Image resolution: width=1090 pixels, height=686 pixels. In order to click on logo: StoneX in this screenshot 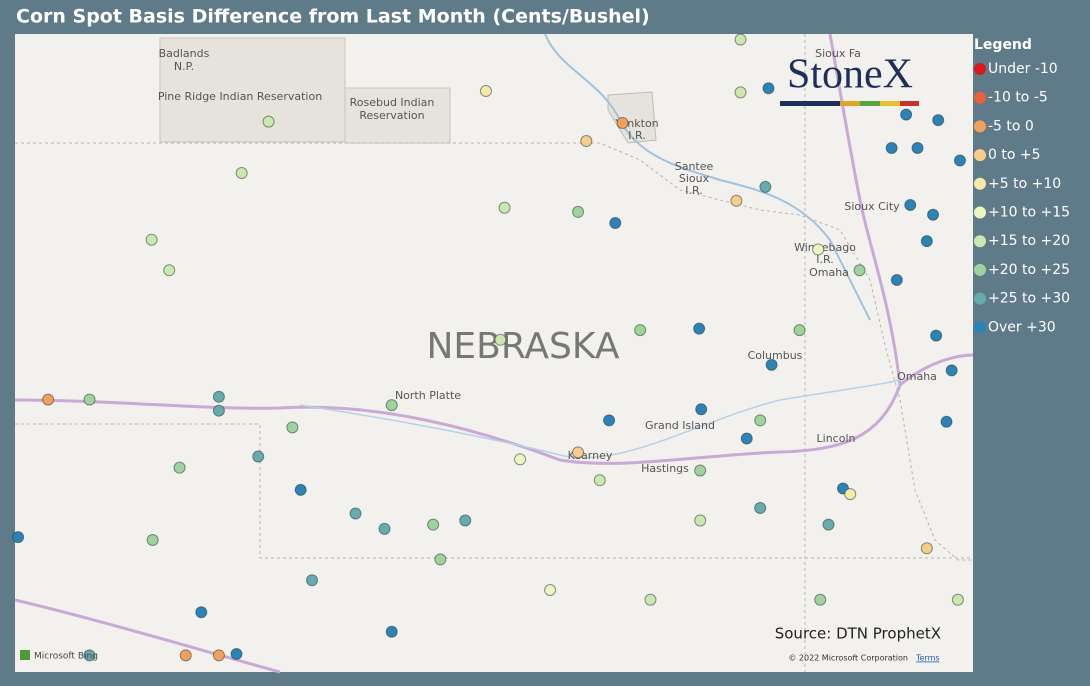, I will do `click(849, 79)`.